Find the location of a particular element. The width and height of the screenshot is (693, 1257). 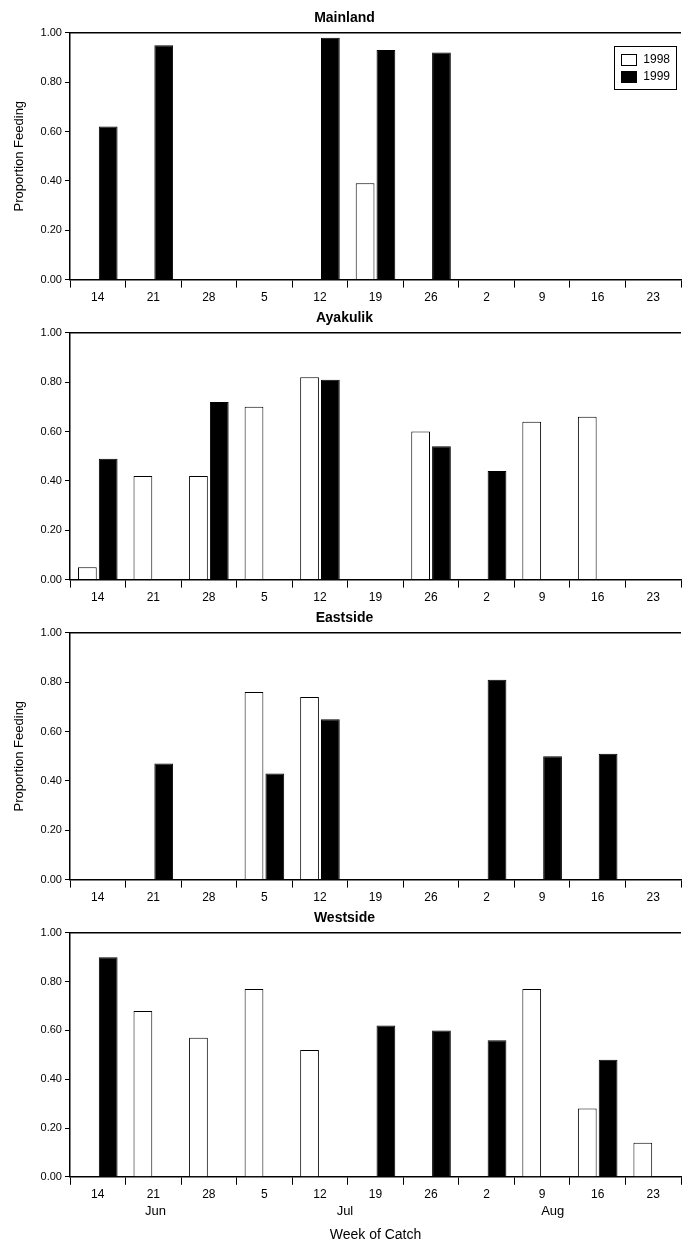

chart-title: Westside is located at coordinates (344, 917).